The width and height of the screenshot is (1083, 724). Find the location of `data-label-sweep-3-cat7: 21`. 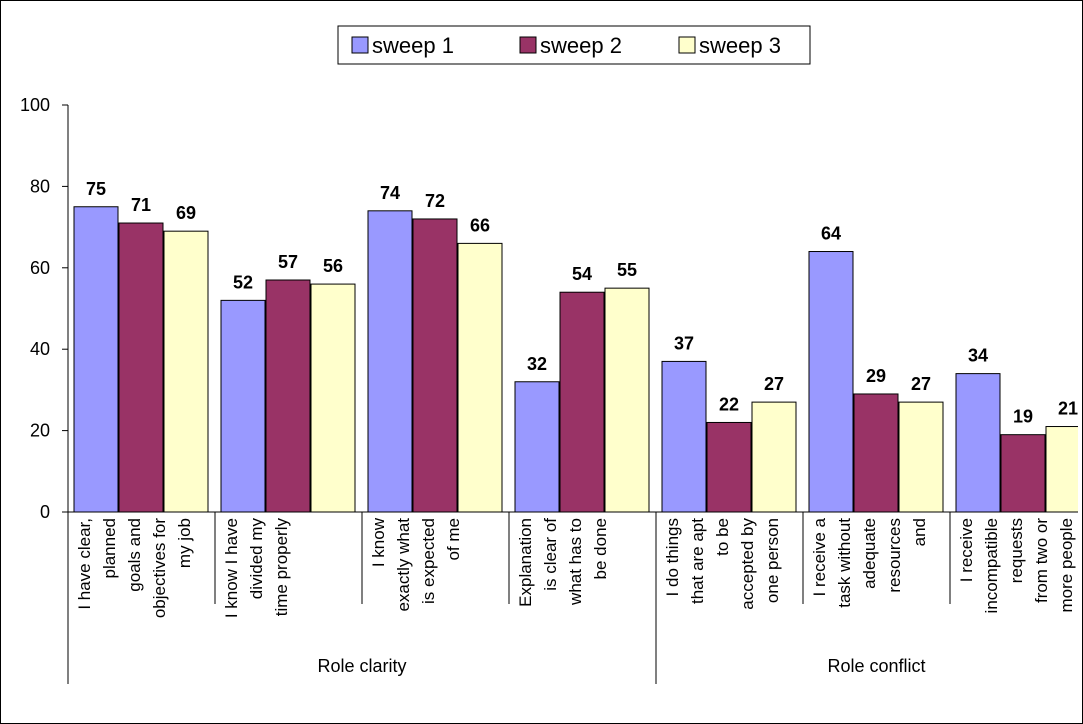

data-label-sweep-3-cat7: 21 is located at coordinates (1068, 409).